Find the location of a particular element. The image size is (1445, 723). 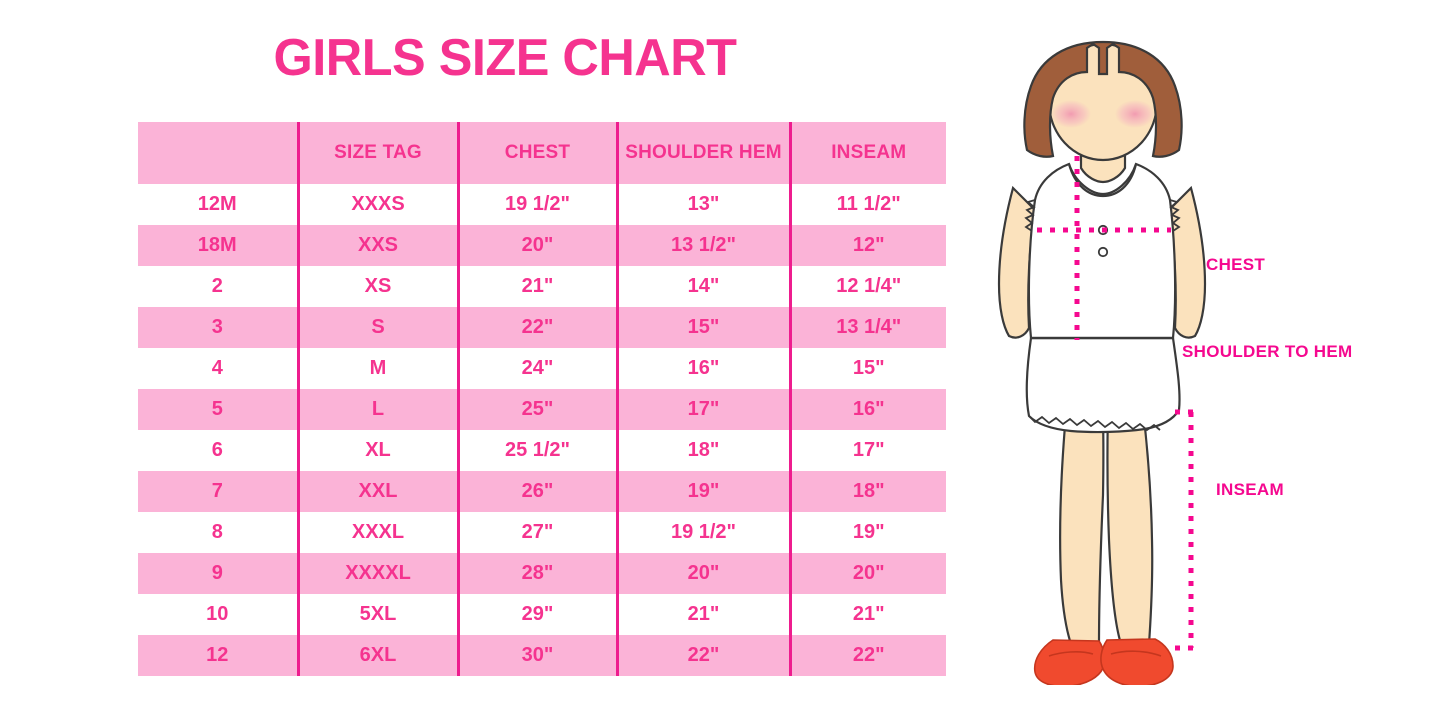

cell-size-tag-label: XL is located at coordinates (378, 450).